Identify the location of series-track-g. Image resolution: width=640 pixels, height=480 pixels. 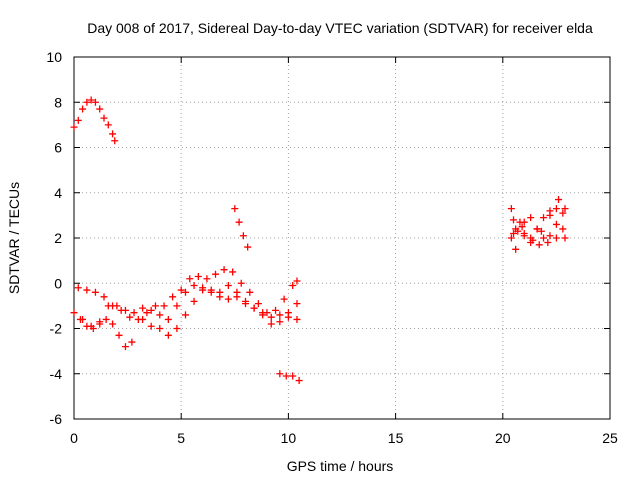
(289, 377).